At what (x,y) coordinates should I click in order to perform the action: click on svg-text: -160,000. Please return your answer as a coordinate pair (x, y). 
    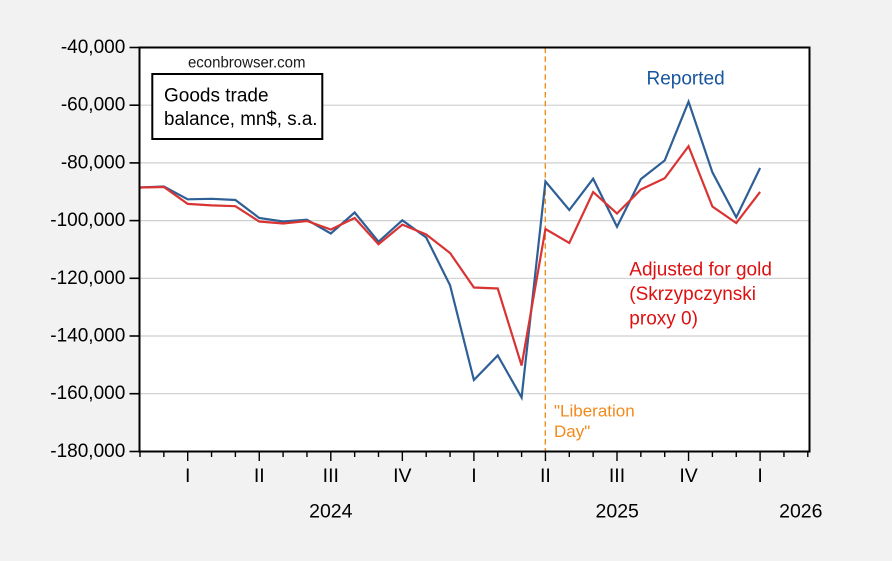
    Looking at the image, I should click on (87, 393).